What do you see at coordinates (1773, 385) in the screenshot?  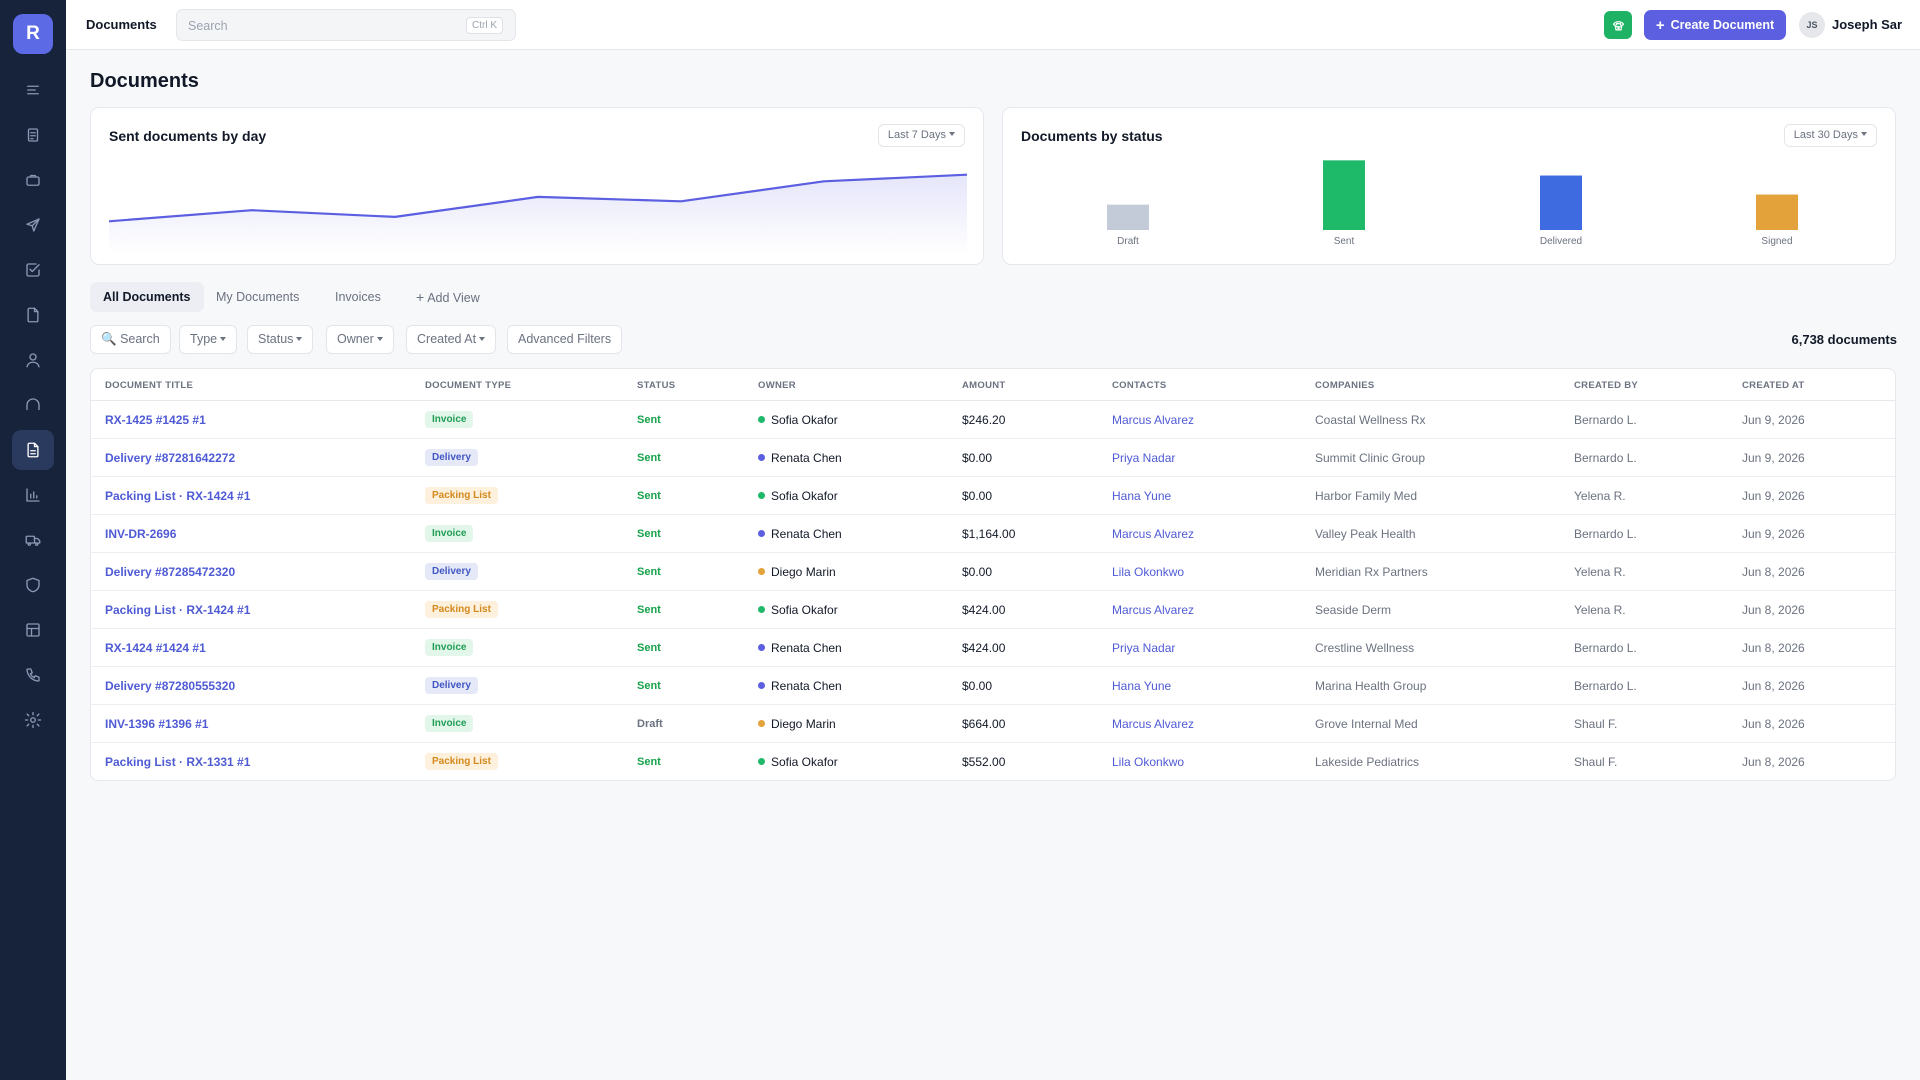 I see `column-header: CREATED AT` at bounding box center [1773, 385].